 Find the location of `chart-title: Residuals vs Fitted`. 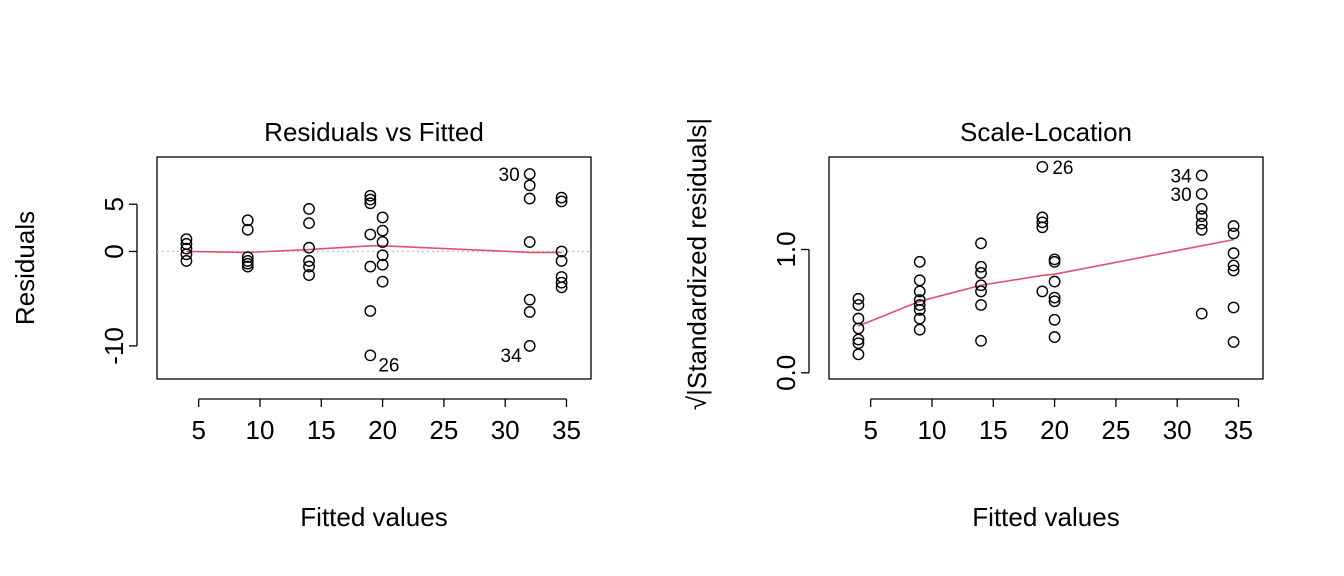

chart-title: Residuals vs Fitted is located at coordinates (374, 132).